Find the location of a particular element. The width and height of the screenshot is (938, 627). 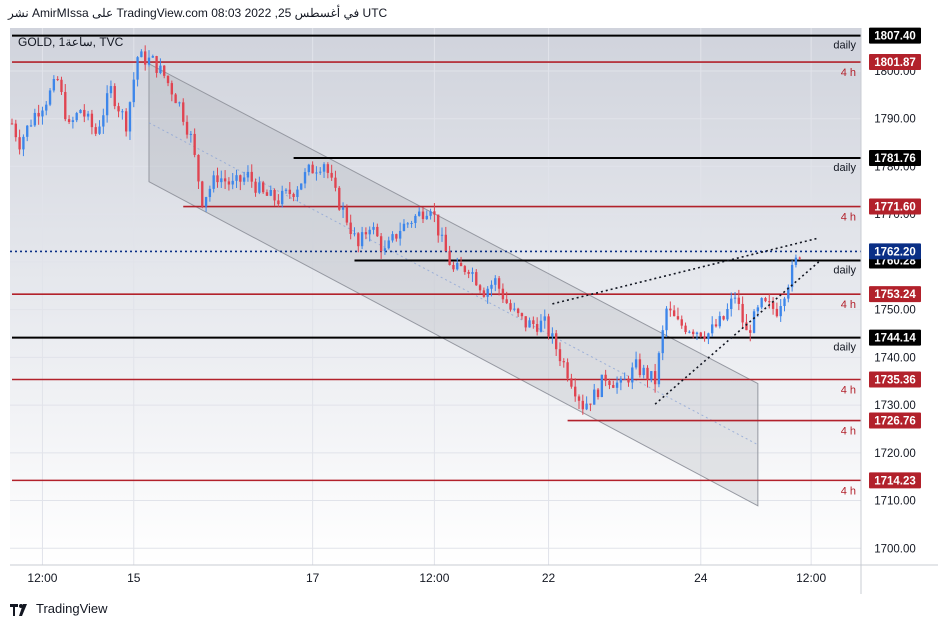

price-label: 1781.76 is located at coordinates (895, 159).